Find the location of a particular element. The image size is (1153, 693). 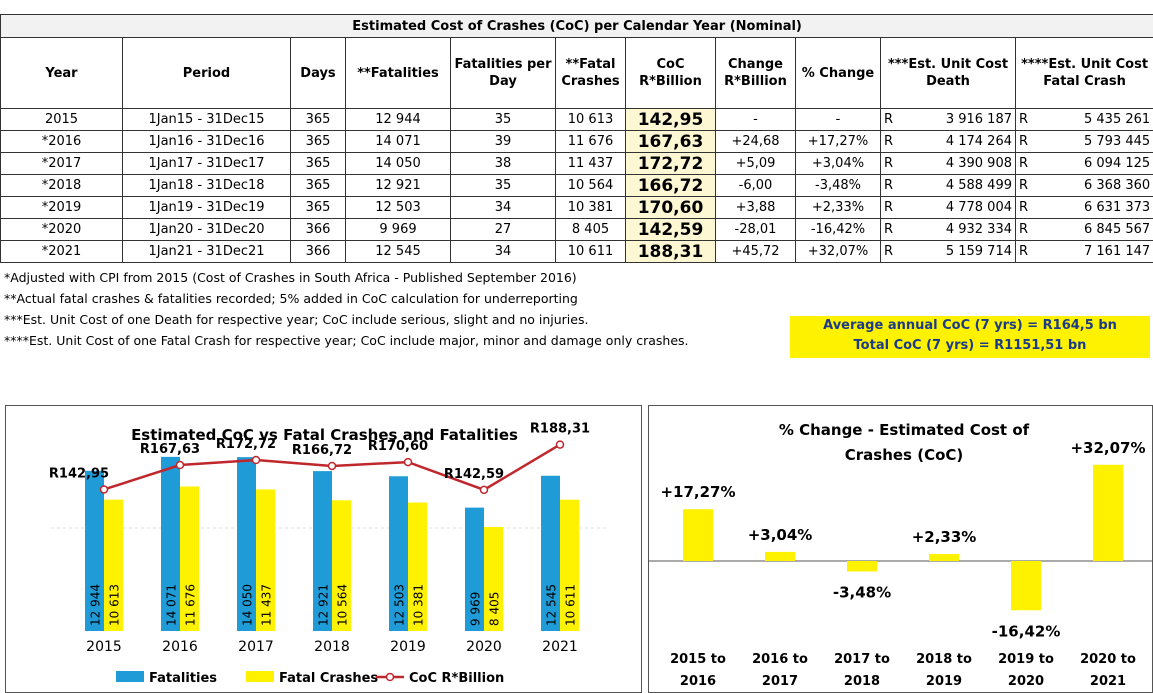

table-cell: -3,48% is located at coordinates (838, 185).